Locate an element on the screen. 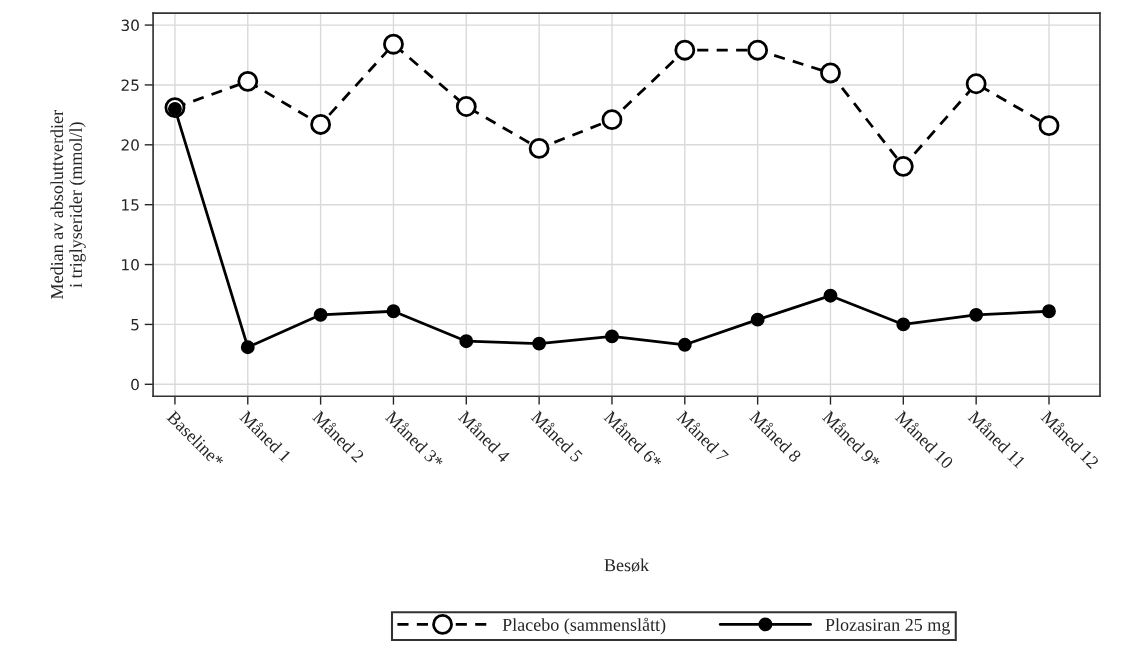 This screenshot has height=655, width=1134. legend-label: Plozasiran 25 mg is located at coordinates (887, 626).